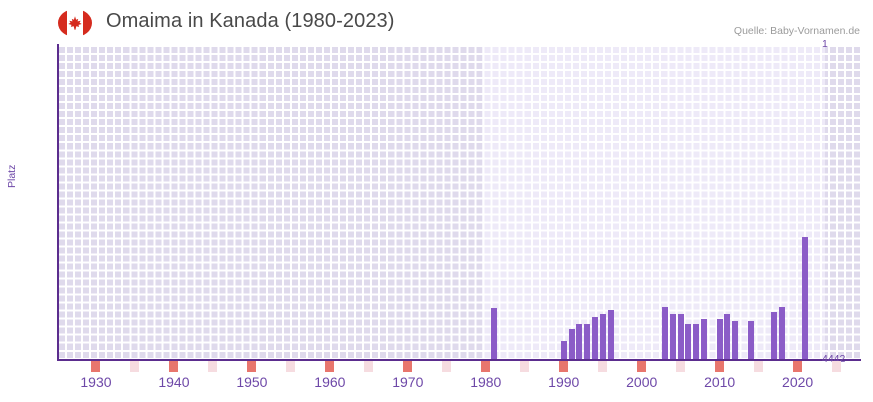 The height and width of the screenshot is (402, 873). I want to click on x-tick-label-2020: 2020, so click(798, 382).